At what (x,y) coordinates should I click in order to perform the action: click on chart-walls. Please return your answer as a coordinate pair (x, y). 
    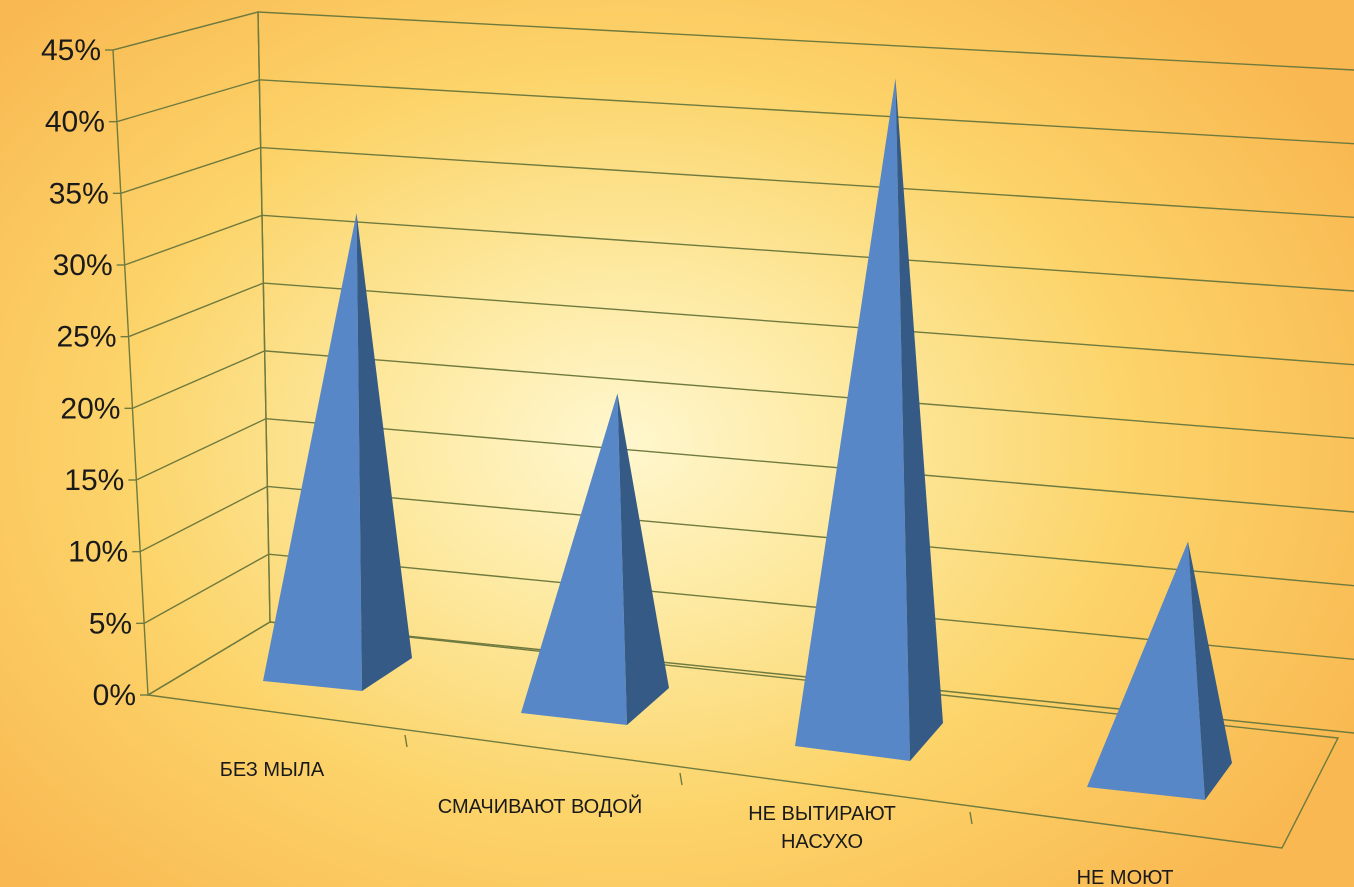
    Looking at the image, I should click on (191, 354).